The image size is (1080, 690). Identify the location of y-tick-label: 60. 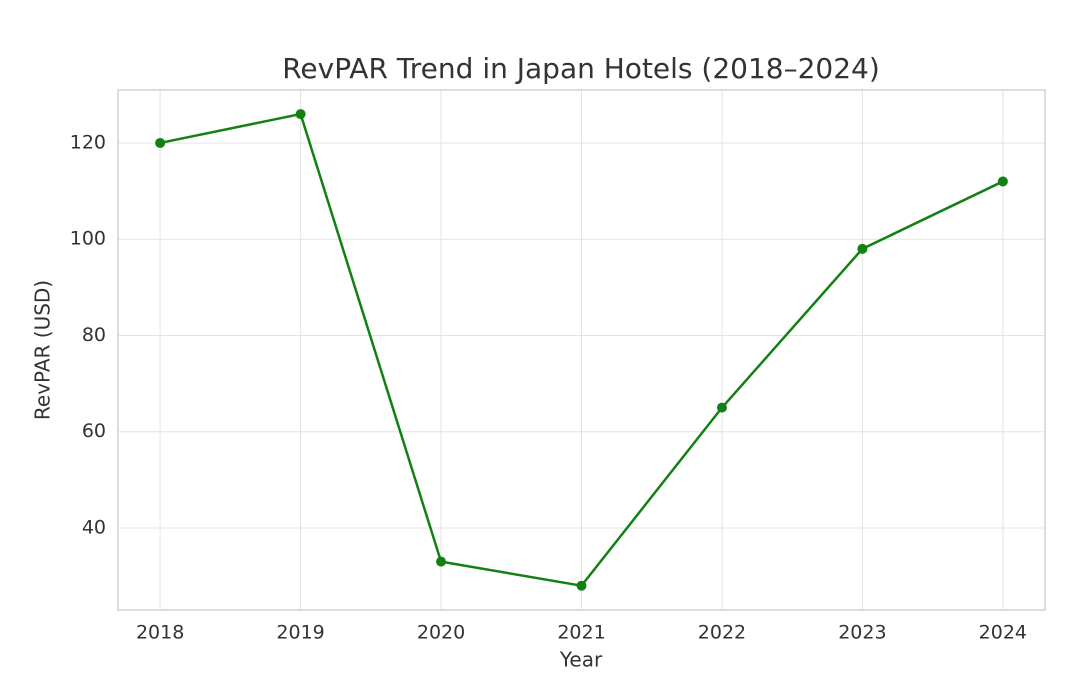
(94, 431).